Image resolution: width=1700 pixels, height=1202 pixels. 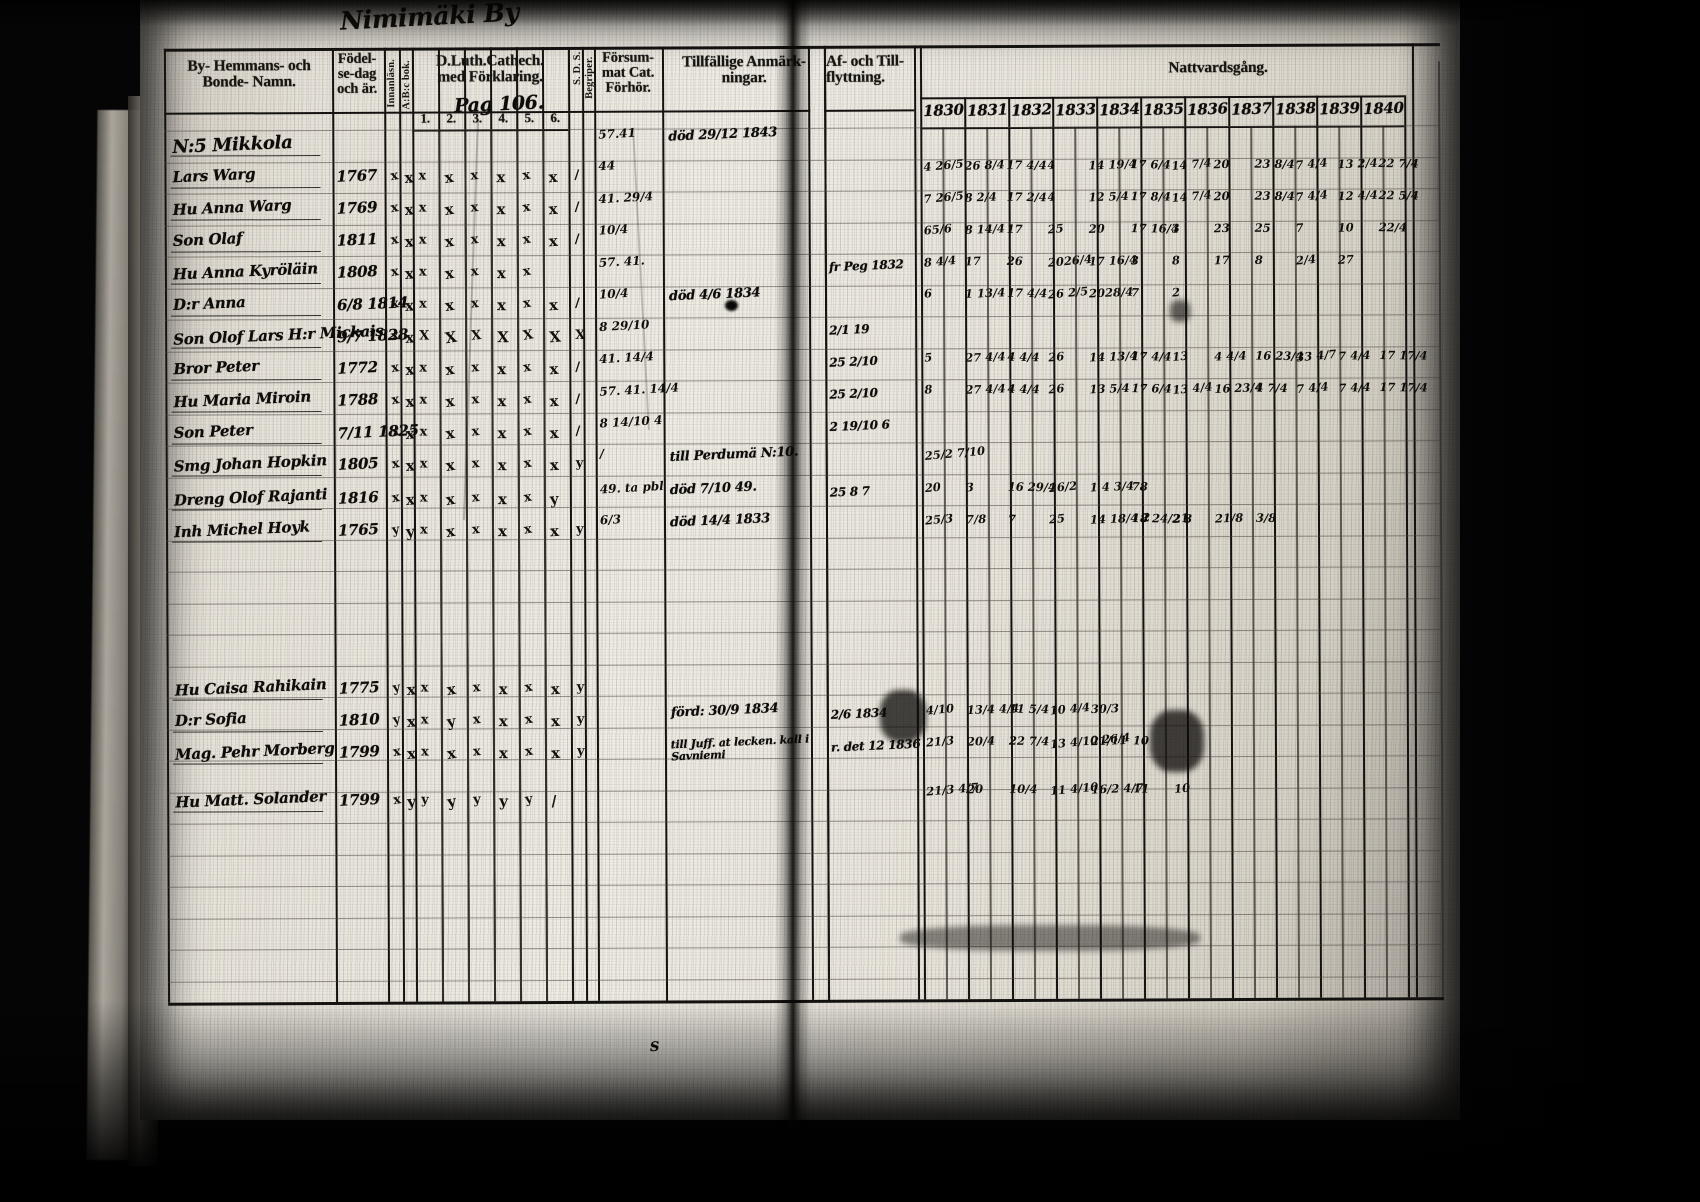 What do you see at coordinates (985, 229) in the screenshot?
I see `communion-entry: 8 14/4` at bounding box center [985, 229].